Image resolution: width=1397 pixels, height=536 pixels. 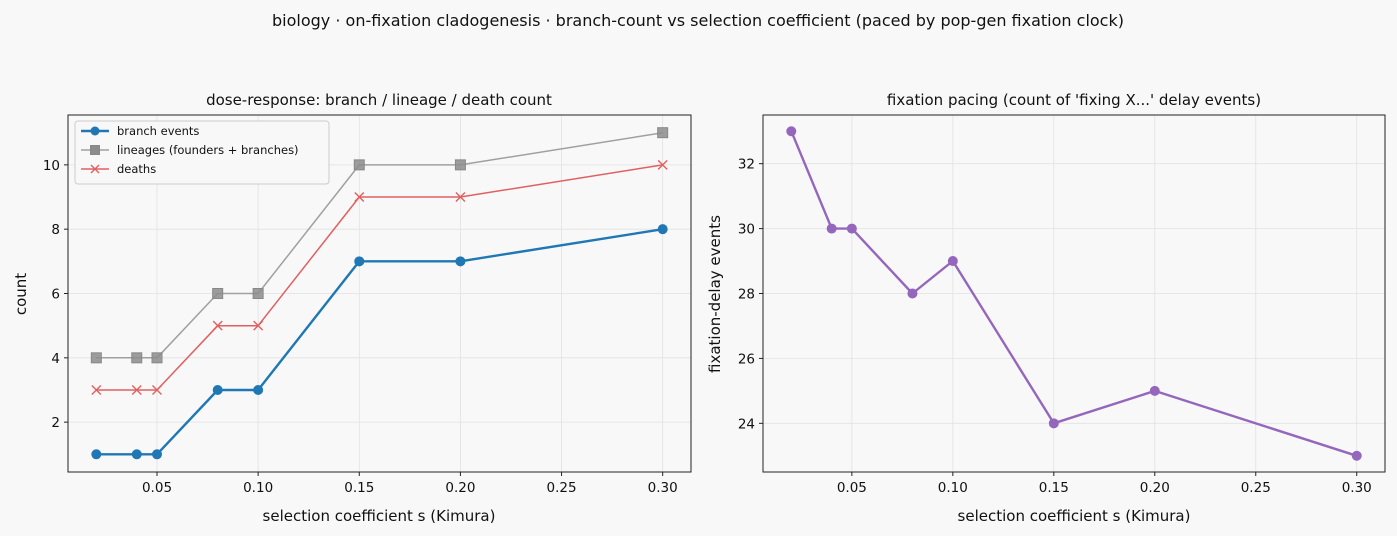 What do you see at coordinates (746, 295) in the screenshot?
I see `fixation-pacing-y-tick-label-2: 28` at bounding box center [746, 295].